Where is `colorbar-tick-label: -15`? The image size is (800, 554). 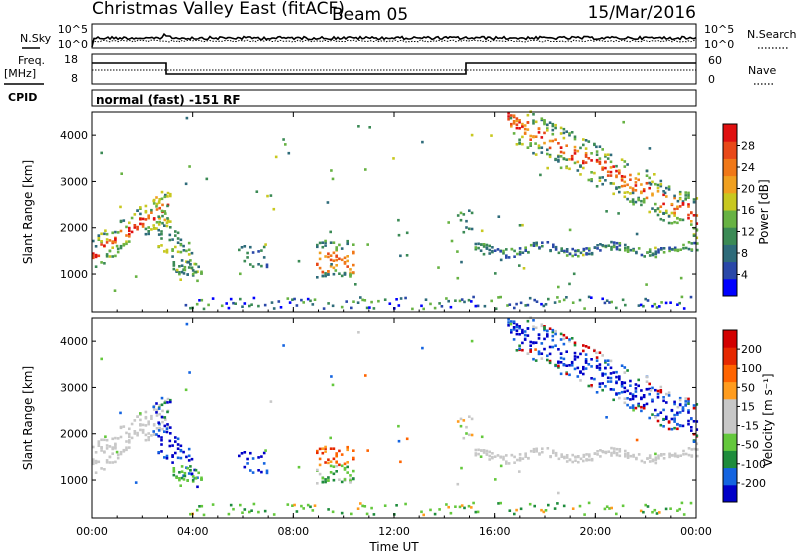 colorbar-tick-label: -15 is located at coordinates (750, 426).